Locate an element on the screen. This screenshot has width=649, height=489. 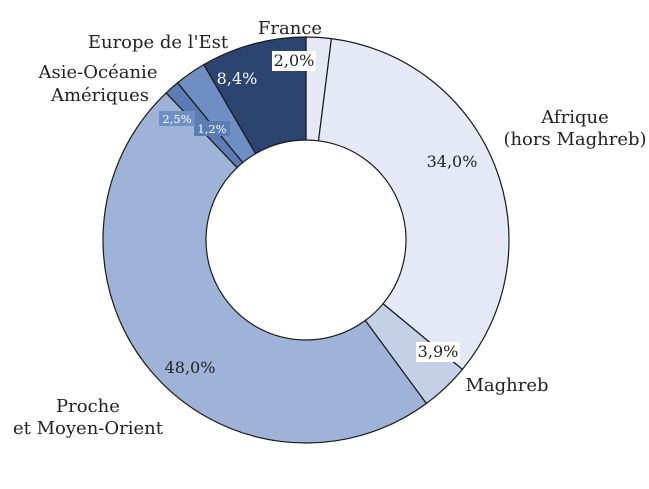
value-label-proche: 48,0% is located at coordinates (190, 367).